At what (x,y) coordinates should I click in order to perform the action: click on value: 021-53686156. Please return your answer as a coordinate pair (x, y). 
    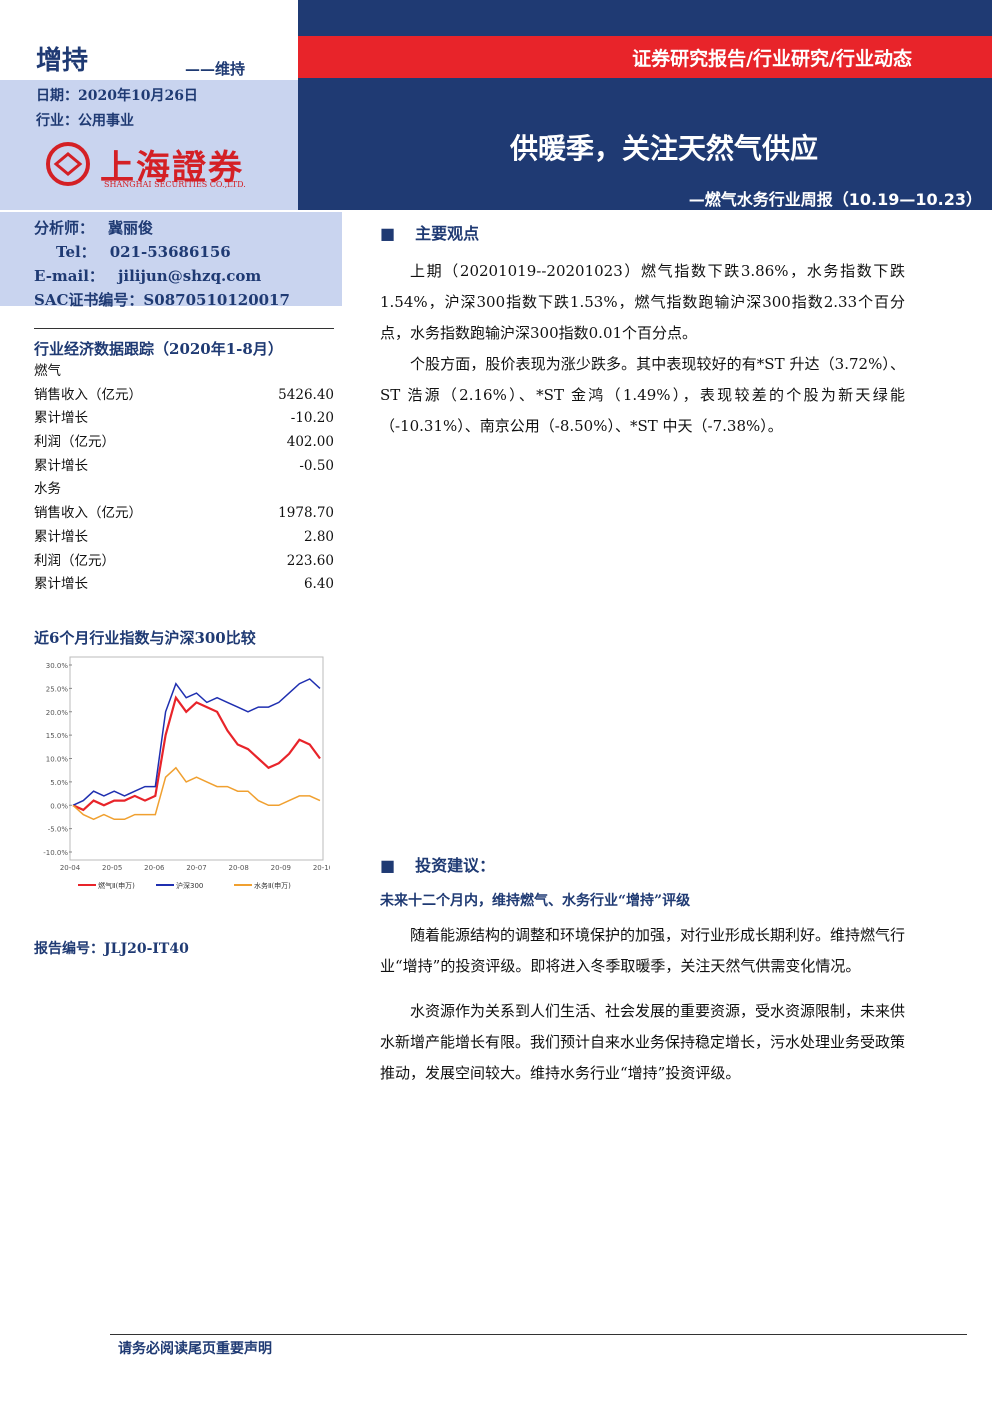
    Looking at the image, I should click on (170, 252).